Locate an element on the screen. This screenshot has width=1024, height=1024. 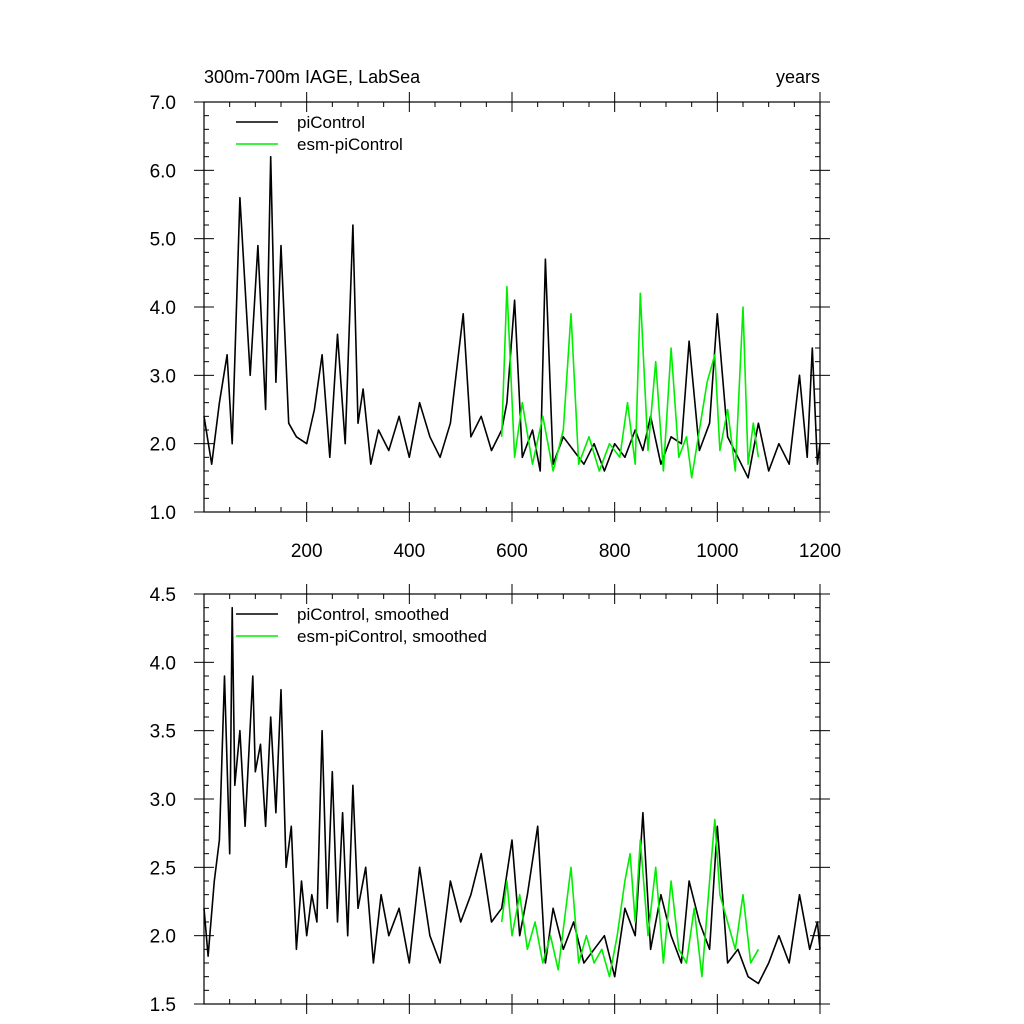
top-y-tick-label: 7.0 is located at coordinates (163, 103).